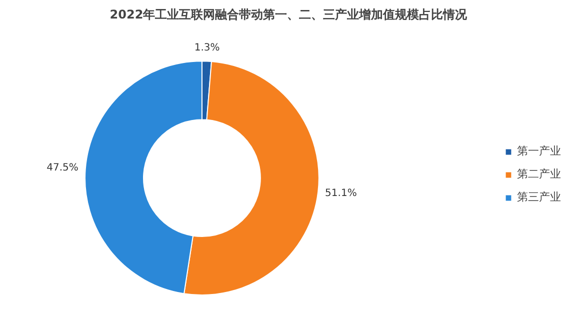  I want to click on data-label: 47.5%, so click(62, 168).